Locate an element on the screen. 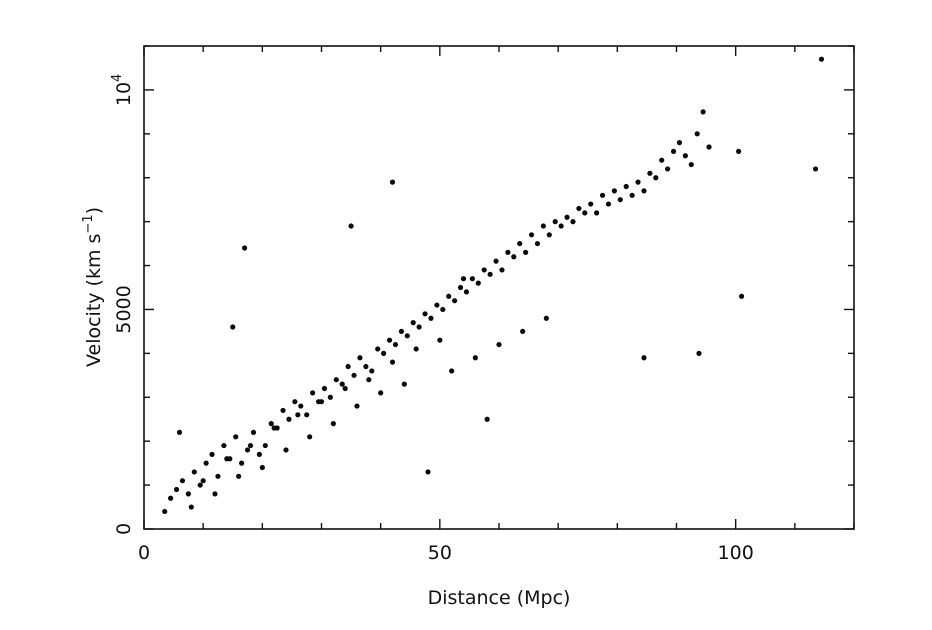 The height and width of the screenshot is (630, 932). y-tick-label-exponent: 4 is located at coordinates (117, 78).